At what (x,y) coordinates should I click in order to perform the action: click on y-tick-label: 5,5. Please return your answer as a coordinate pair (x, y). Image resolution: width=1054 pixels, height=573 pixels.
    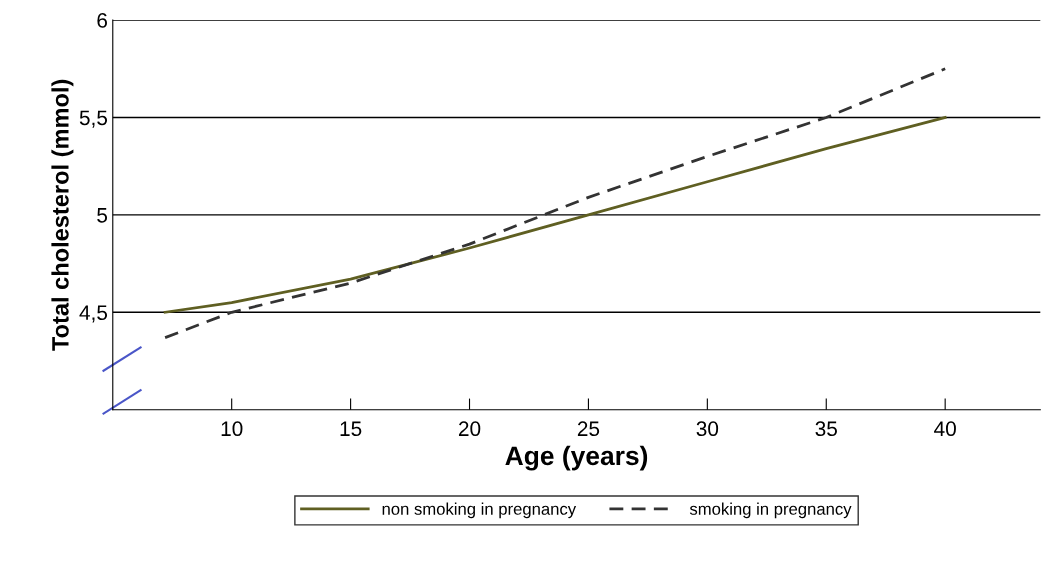
    Looking at the image, I should click on (93, 119).